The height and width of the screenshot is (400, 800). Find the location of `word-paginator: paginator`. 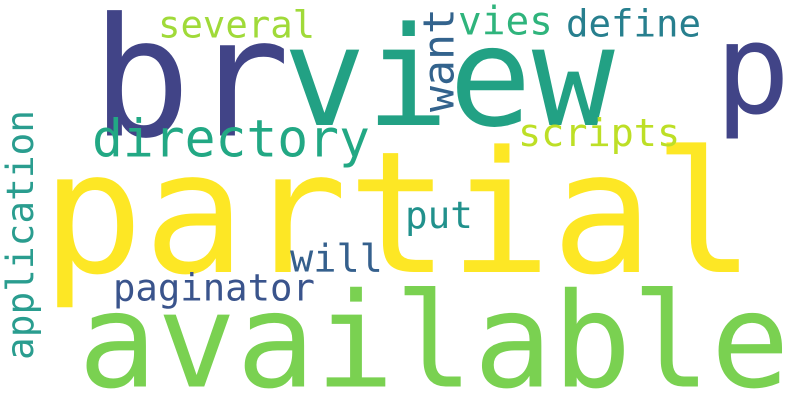

word-paginator: paginator is located at coordinates (214, 287).